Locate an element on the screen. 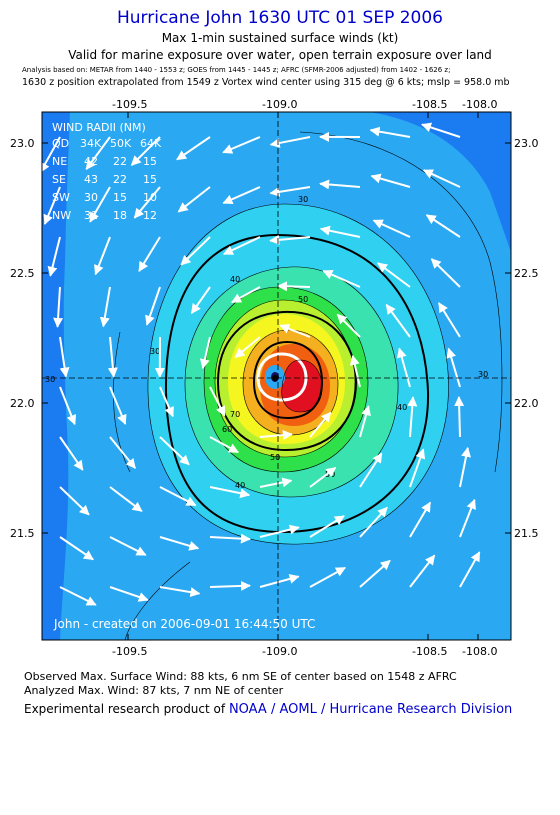 This screenshot has width=560, height=815. wind-radii-header: 34K is located at coordinates (91, 143).